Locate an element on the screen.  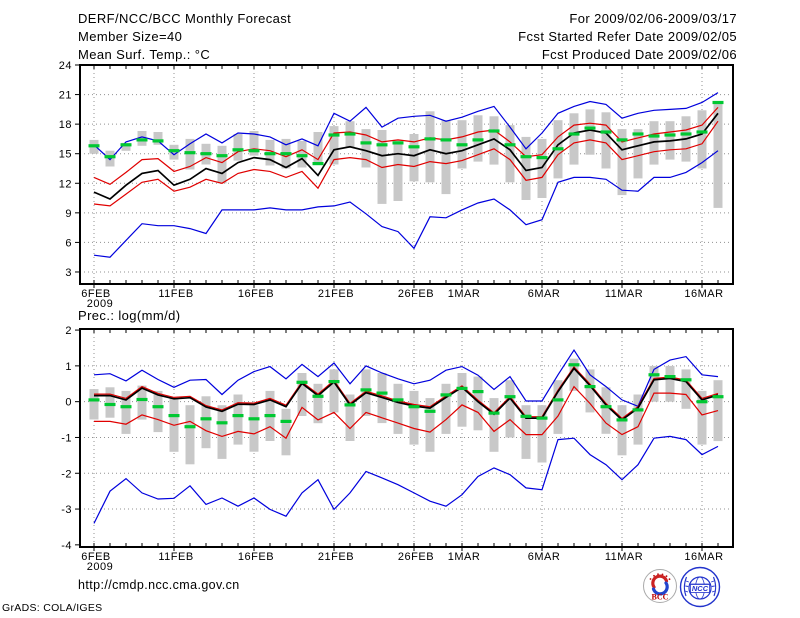
y-tick-label: 24 is located at coordinates (65, 66).